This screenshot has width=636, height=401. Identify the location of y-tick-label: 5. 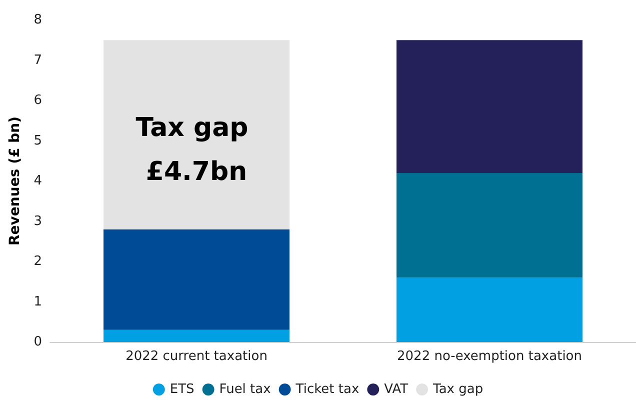
(38, 140).